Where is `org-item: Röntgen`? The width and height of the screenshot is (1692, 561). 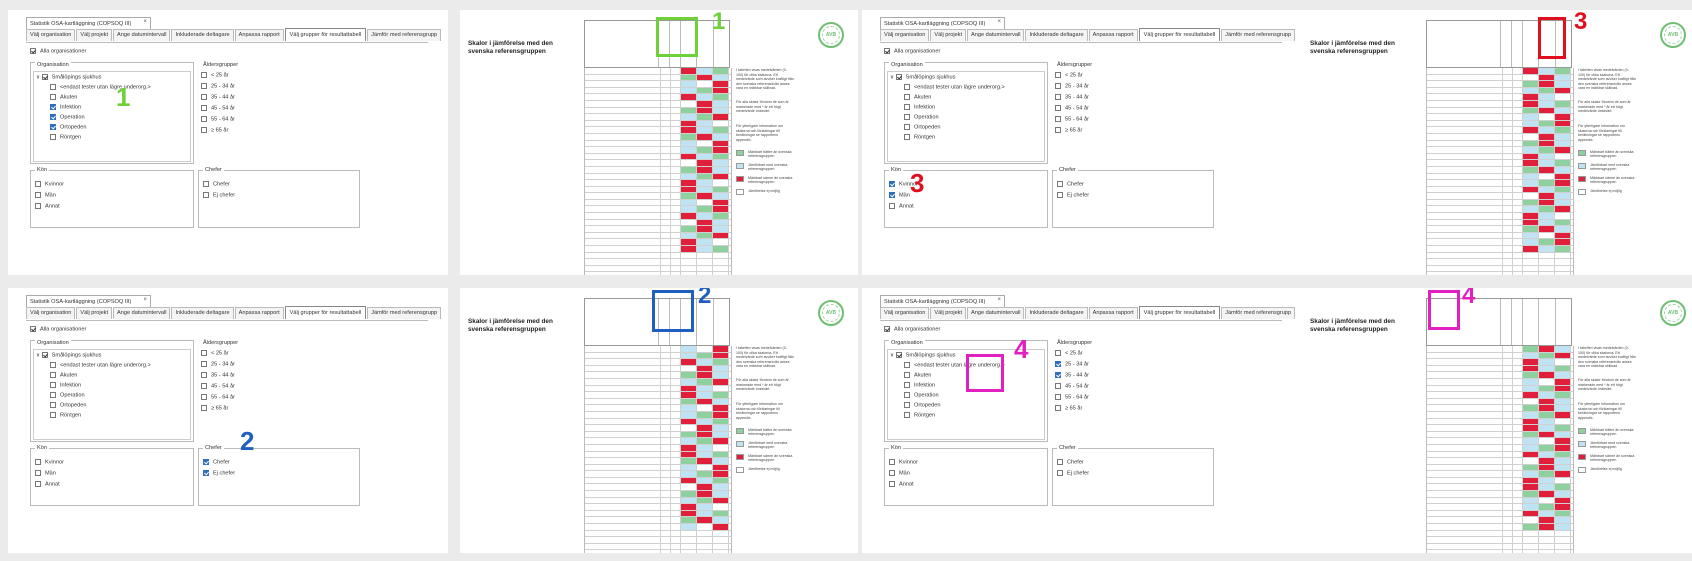
org-item: Röntgen is located at coordinates (919, 137).